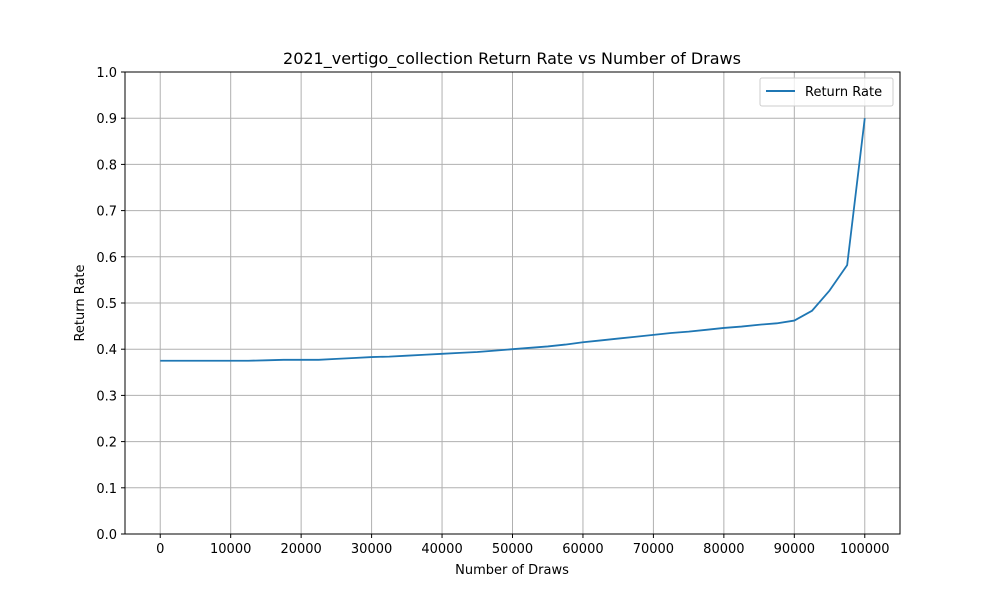  I want to click on y-tick-label: 0.8, so click(106, 165).